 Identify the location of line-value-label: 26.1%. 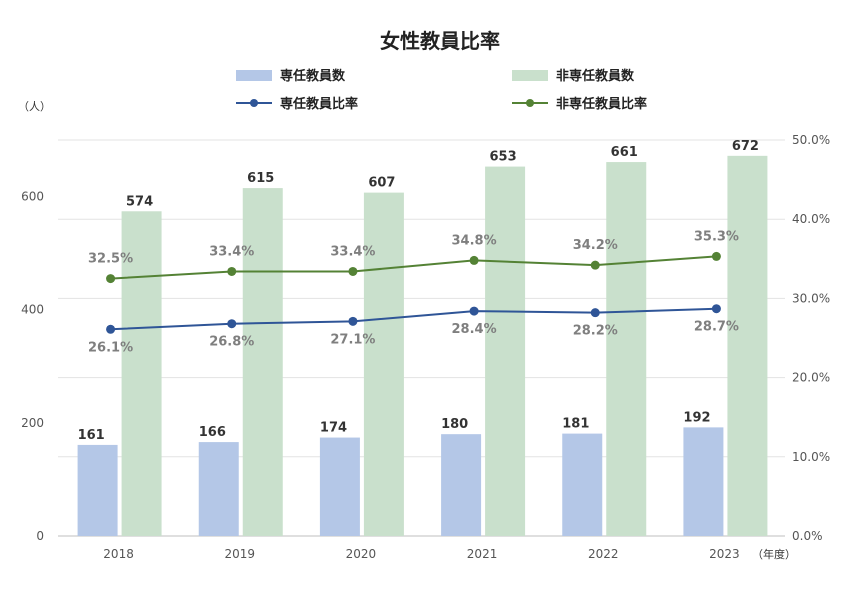
(110, 347).